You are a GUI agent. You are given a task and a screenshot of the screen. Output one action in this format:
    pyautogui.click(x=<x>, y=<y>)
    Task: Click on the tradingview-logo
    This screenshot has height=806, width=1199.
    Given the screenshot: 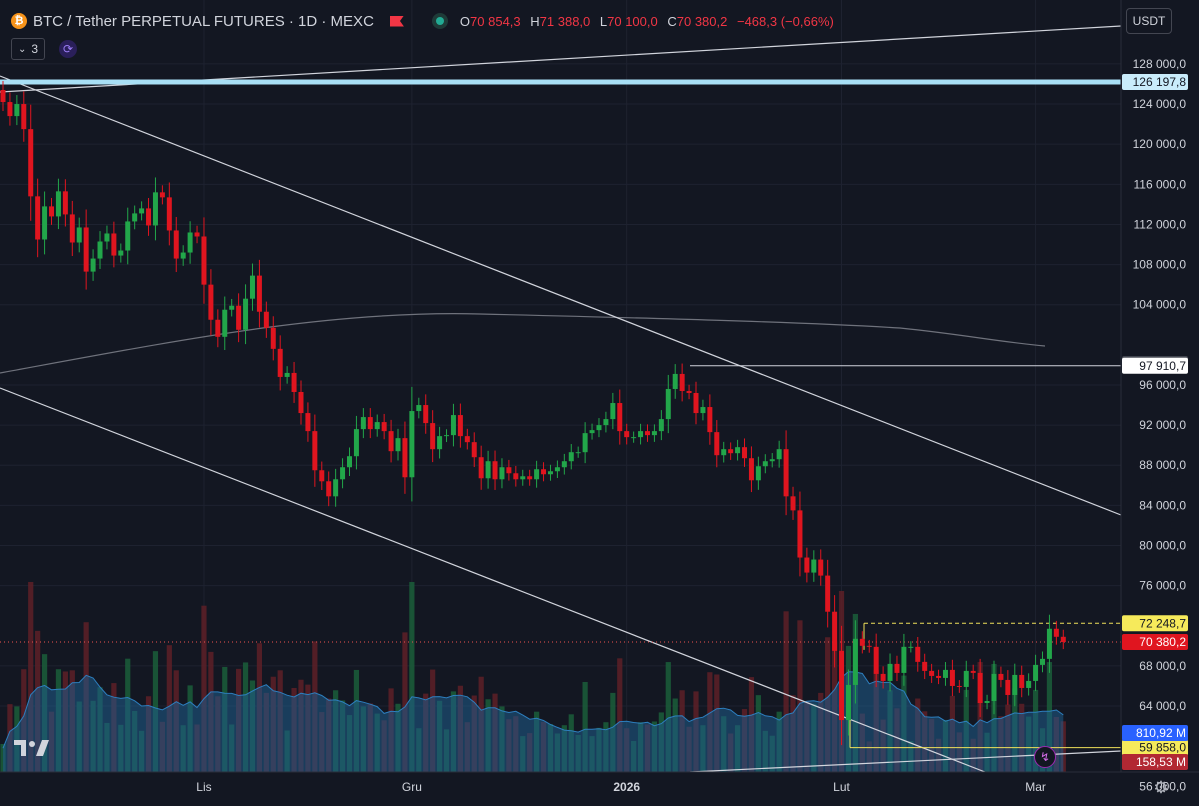 What is the action you would take?
    pyautogui.click(x=32, y=748)
    